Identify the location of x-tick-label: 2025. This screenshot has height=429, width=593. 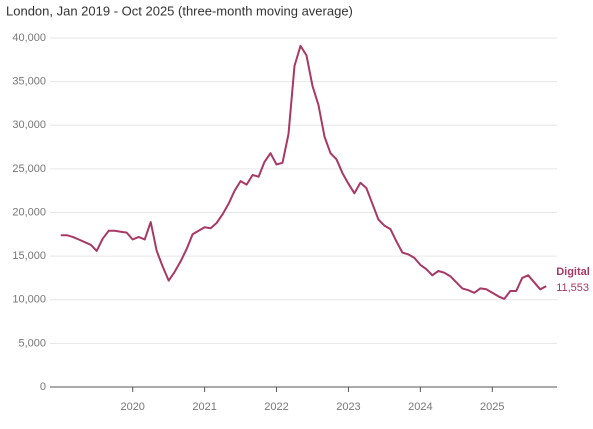
(492, 407).